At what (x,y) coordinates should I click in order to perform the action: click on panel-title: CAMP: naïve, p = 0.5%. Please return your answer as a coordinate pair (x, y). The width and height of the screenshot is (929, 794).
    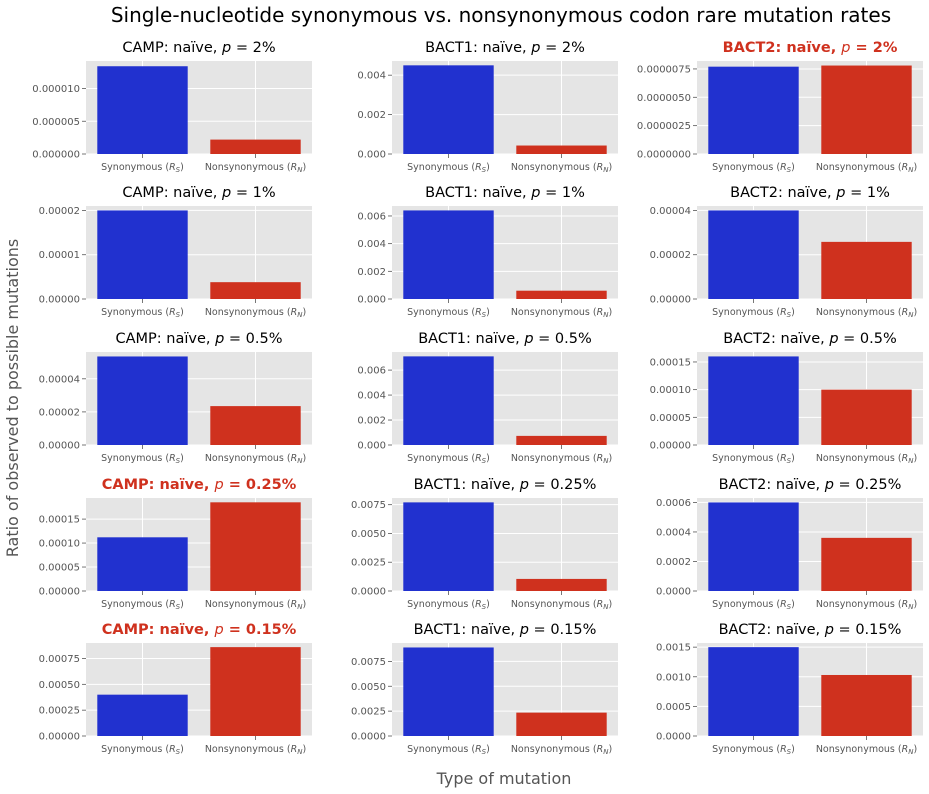
    Looking at the image, I should click on (198, 339).